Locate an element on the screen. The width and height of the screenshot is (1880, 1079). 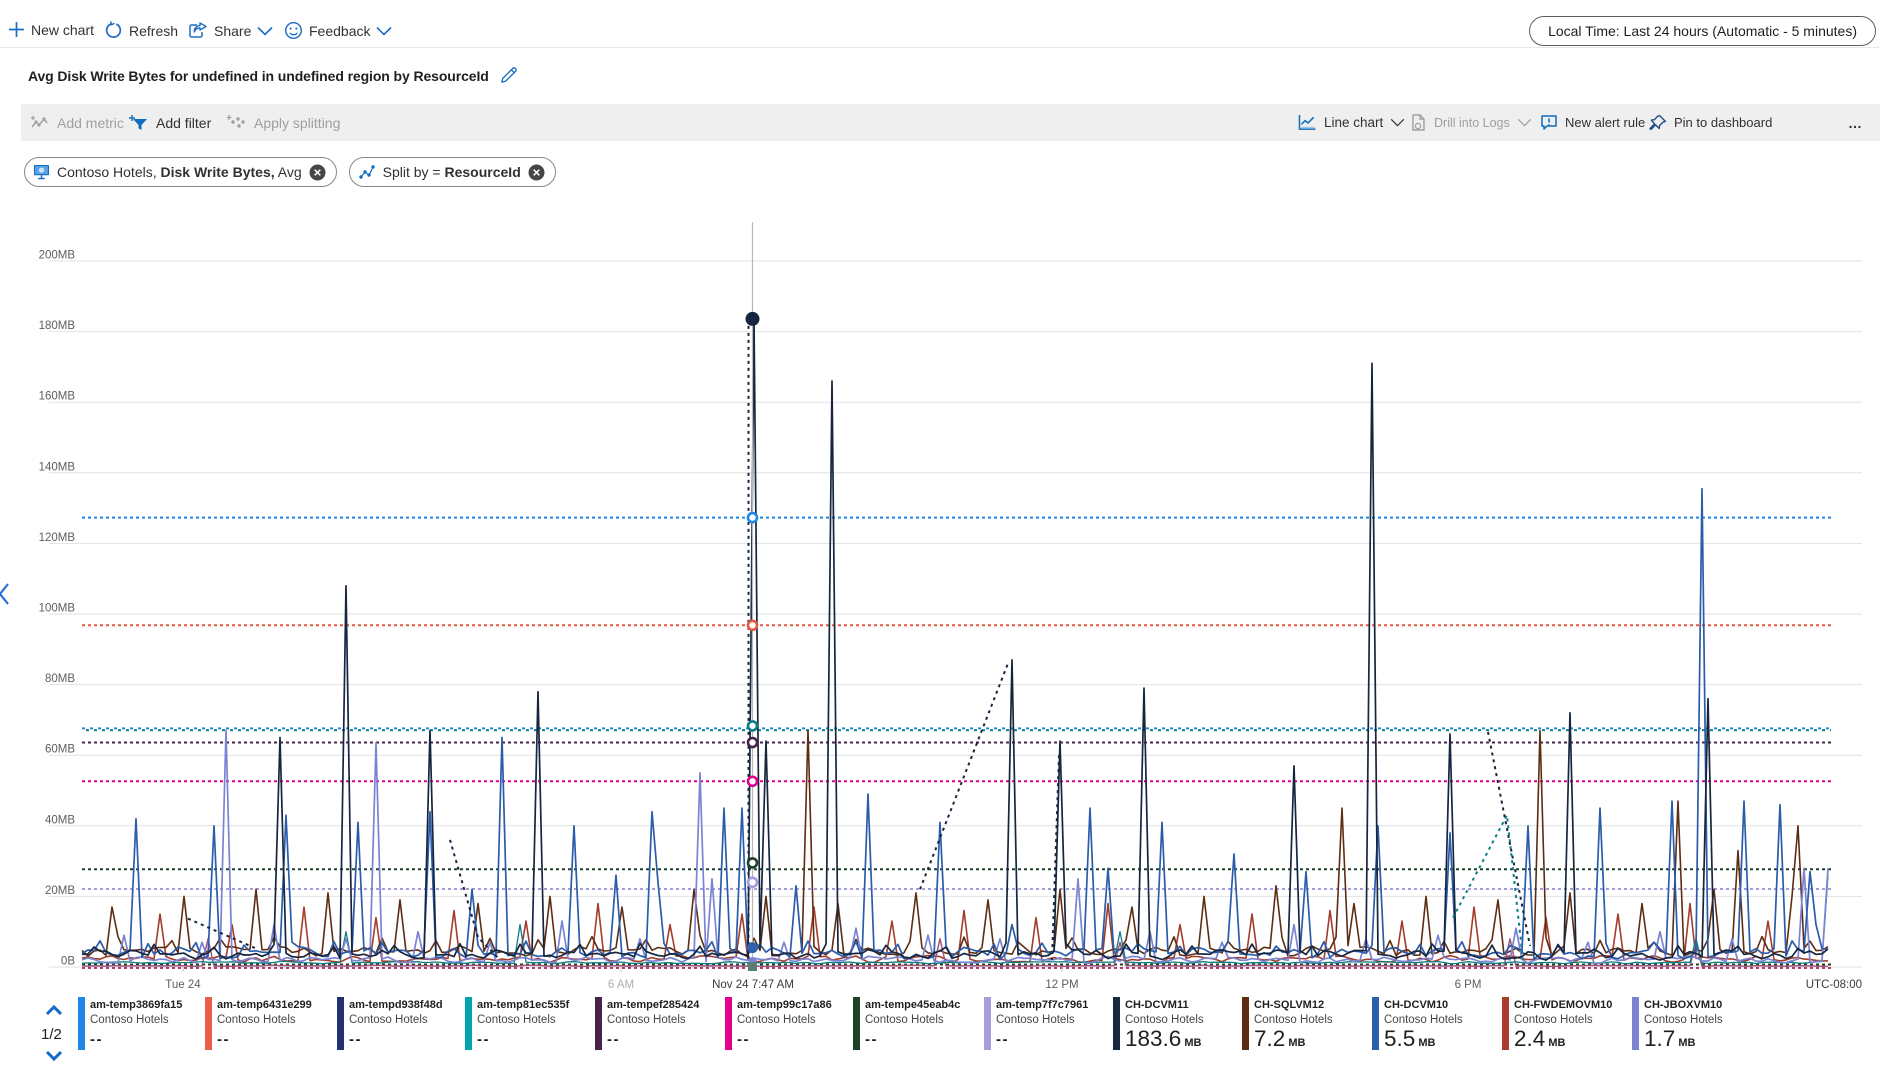
svg-text: 160MB is located at coordinates (57, 397).